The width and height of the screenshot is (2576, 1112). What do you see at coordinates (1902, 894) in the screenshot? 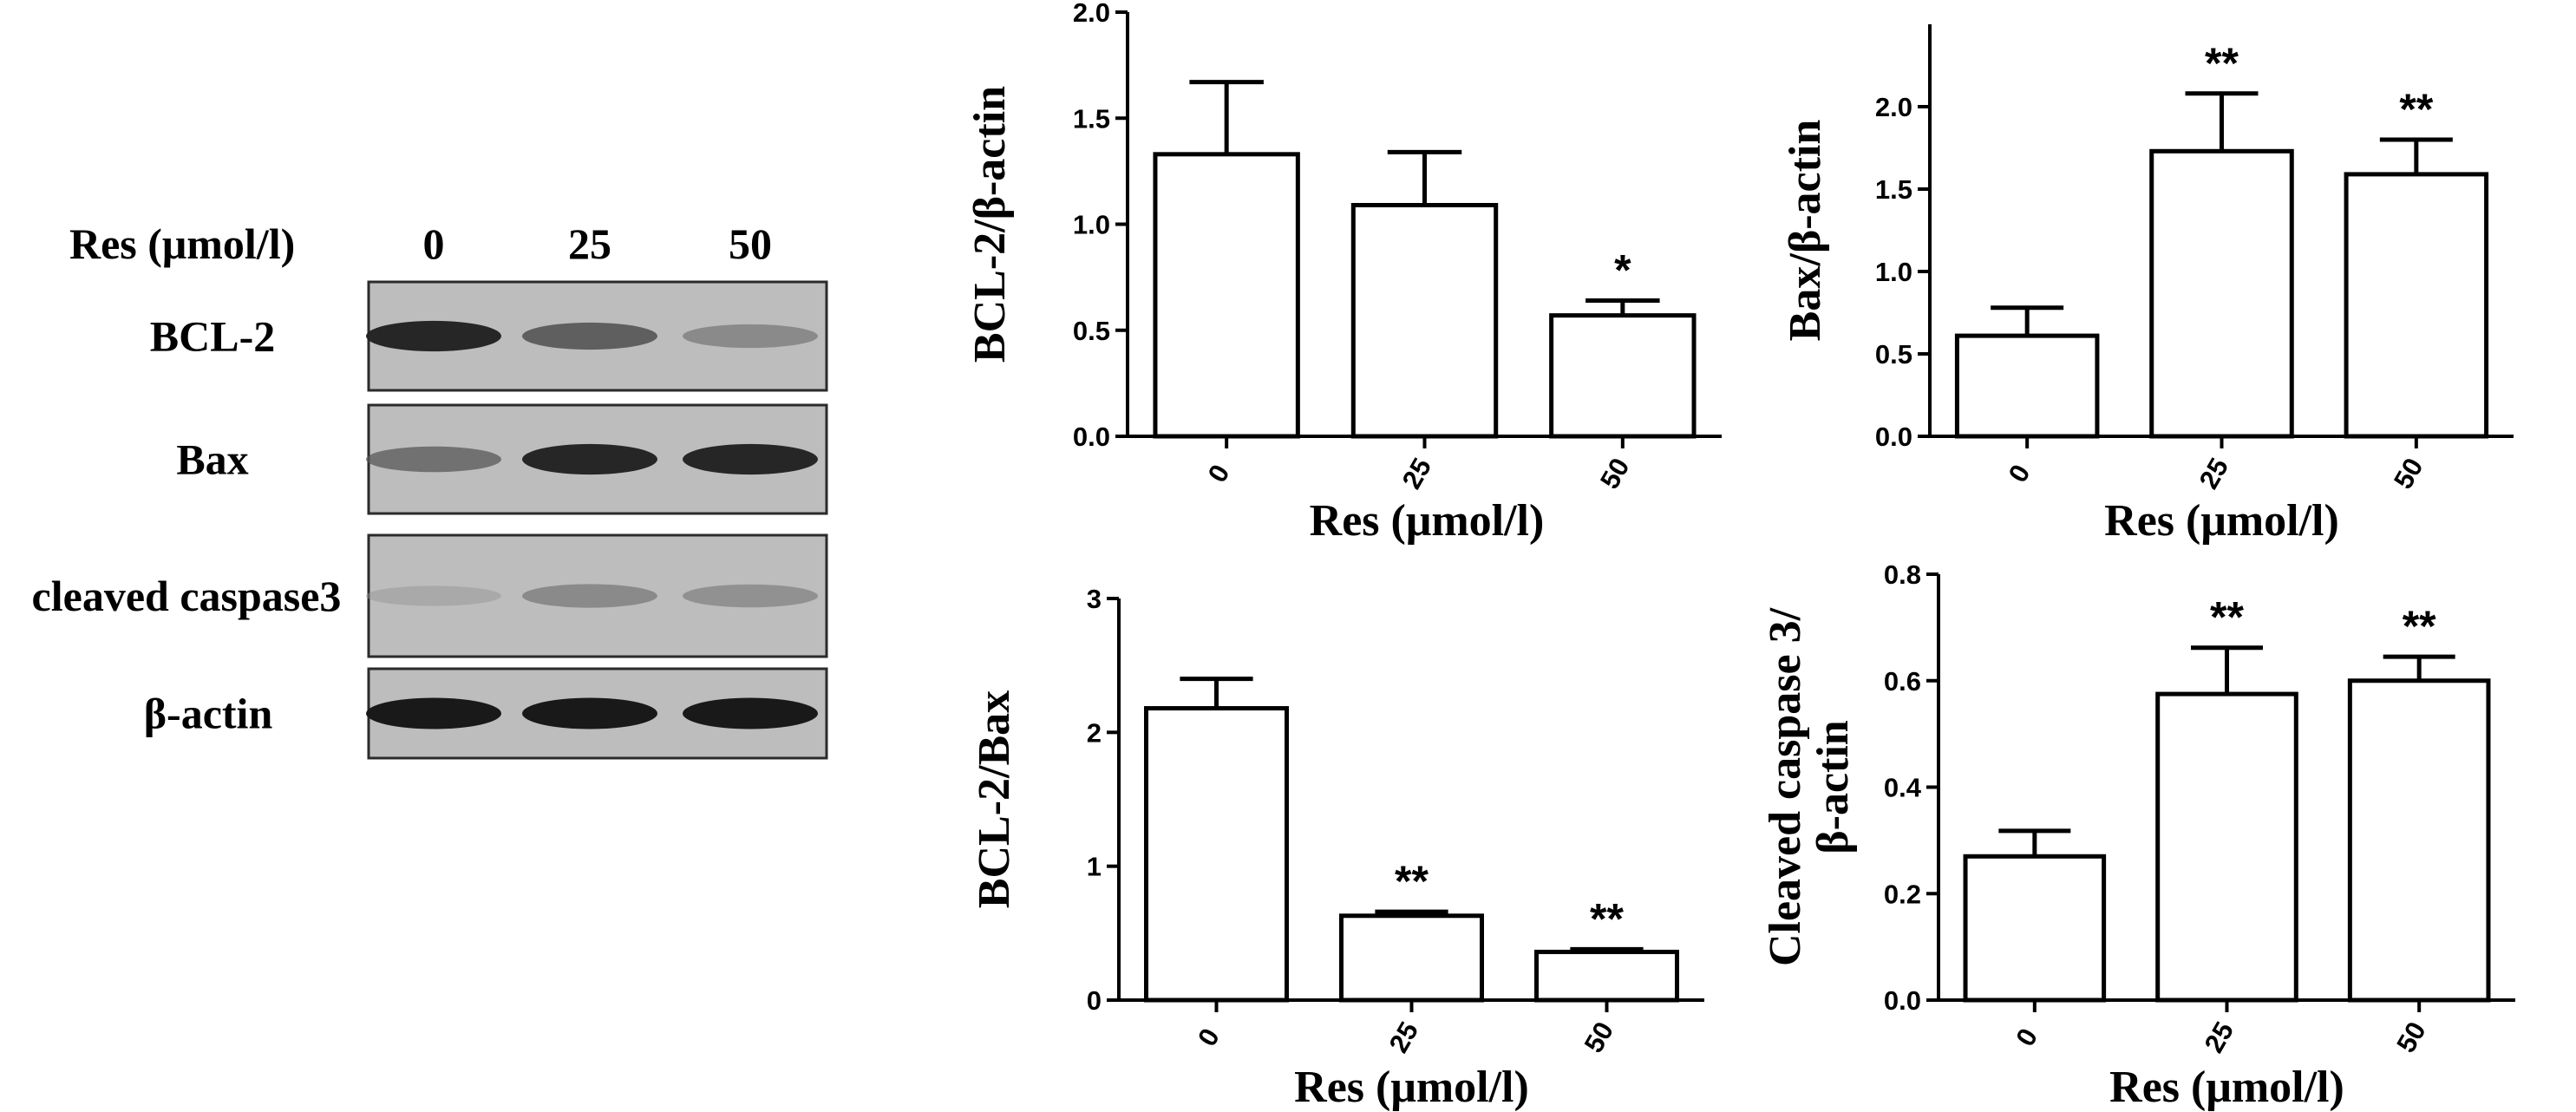
I see `y-tick-label: 0.2` at bounding box center [1902, 894].